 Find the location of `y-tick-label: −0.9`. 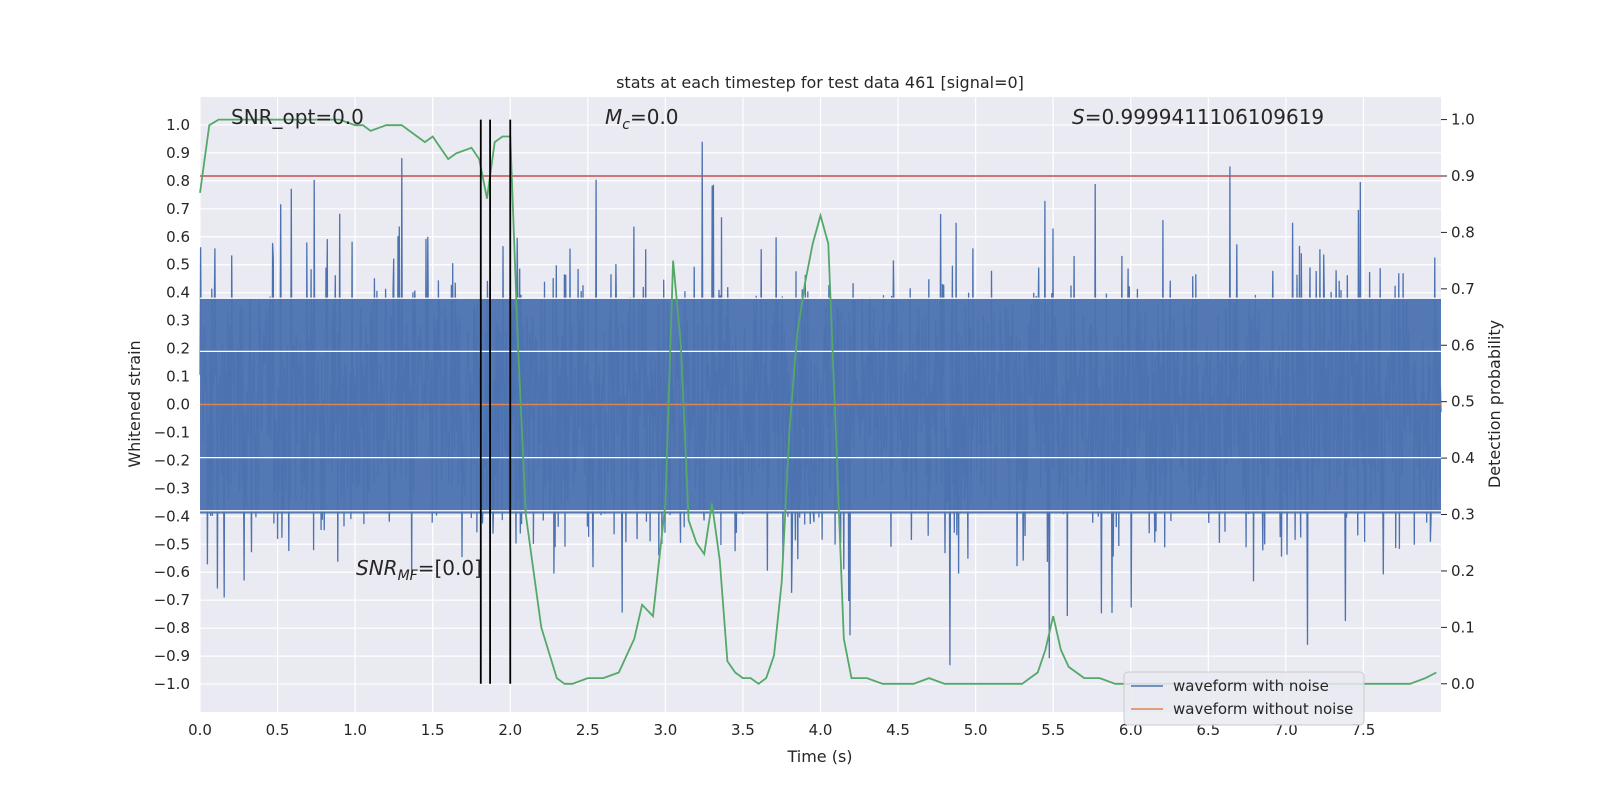

y-tick-label: −0.9 is located at coordinates (172, 656).